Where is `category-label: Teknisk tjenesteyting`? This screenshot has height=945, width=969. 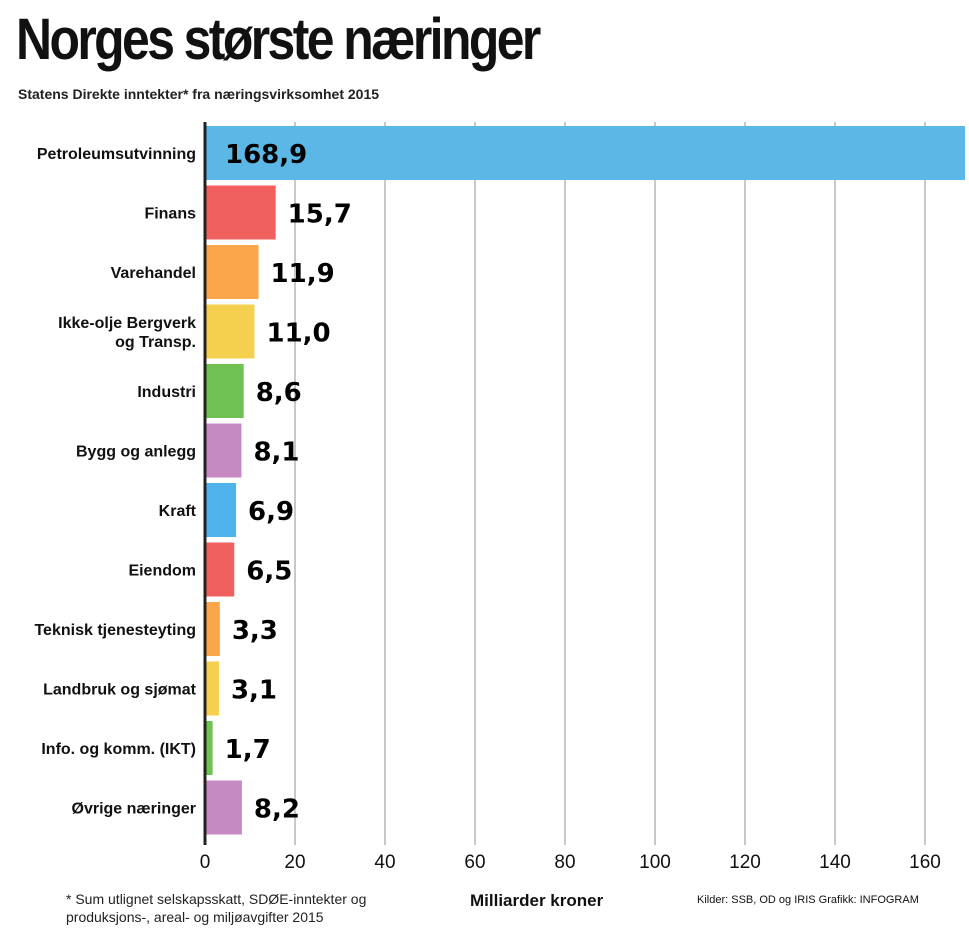 category-label: Teknisk tjenesteyting is located at coordinates (115, 630).